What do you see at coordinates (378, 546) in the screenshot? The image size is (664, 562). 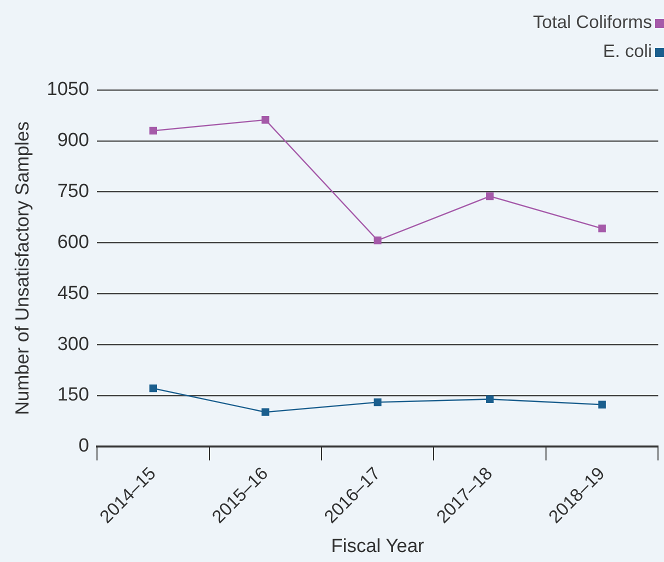 I see `x-axis-title: Fiscal Year` at bounding box center [378, 546].